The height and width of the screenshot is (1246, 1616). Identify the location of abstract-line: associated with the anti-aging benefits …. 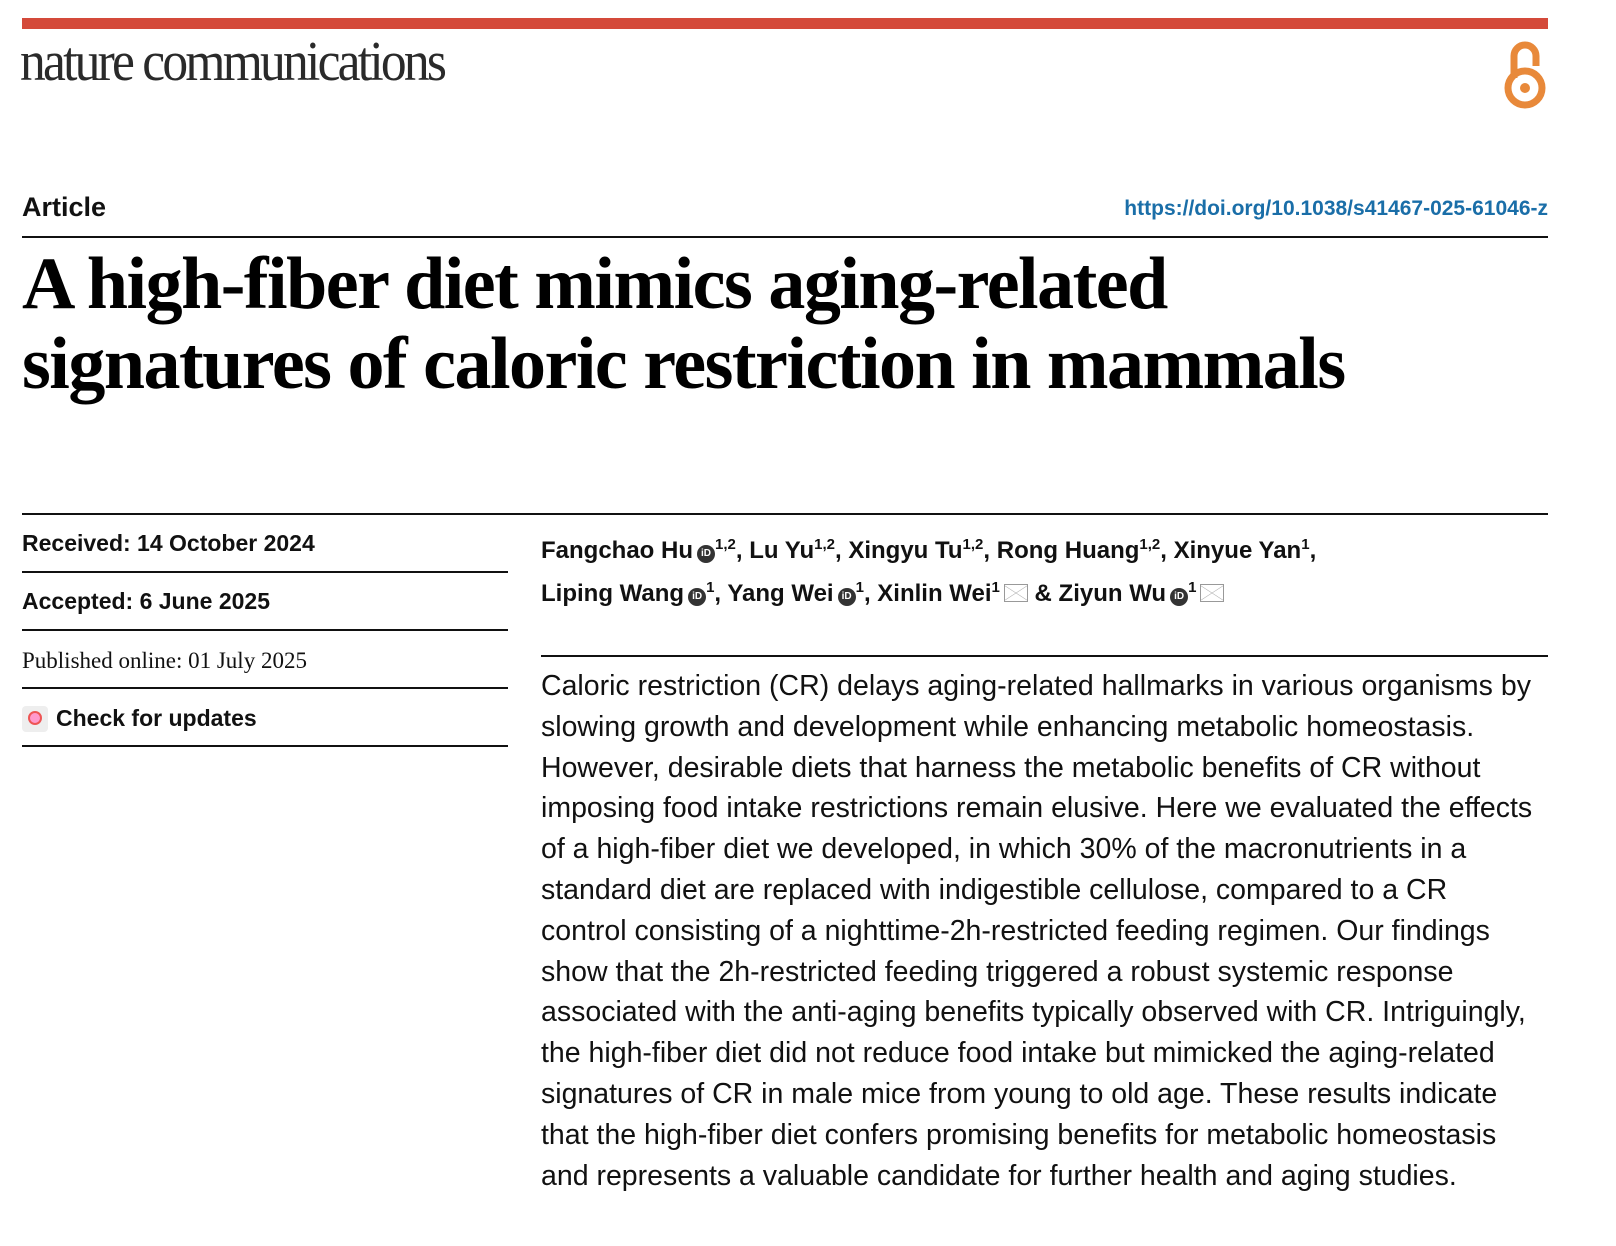
(1033, 1012).